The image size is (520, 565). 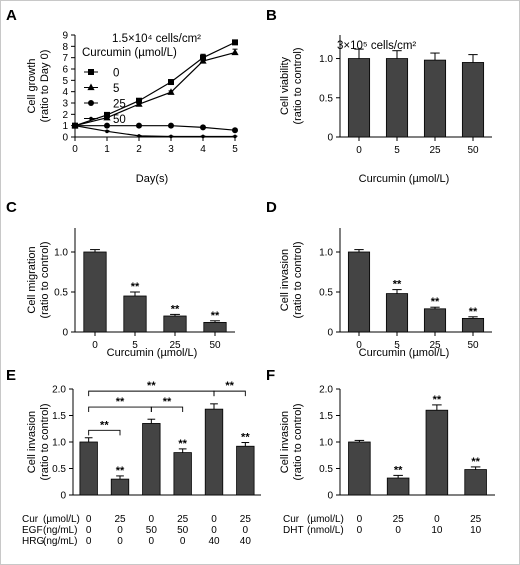 What do you see at coordinates (271, 207) in the screenshot?
I see `panel-letter: D` at bounding box center [271, 207].